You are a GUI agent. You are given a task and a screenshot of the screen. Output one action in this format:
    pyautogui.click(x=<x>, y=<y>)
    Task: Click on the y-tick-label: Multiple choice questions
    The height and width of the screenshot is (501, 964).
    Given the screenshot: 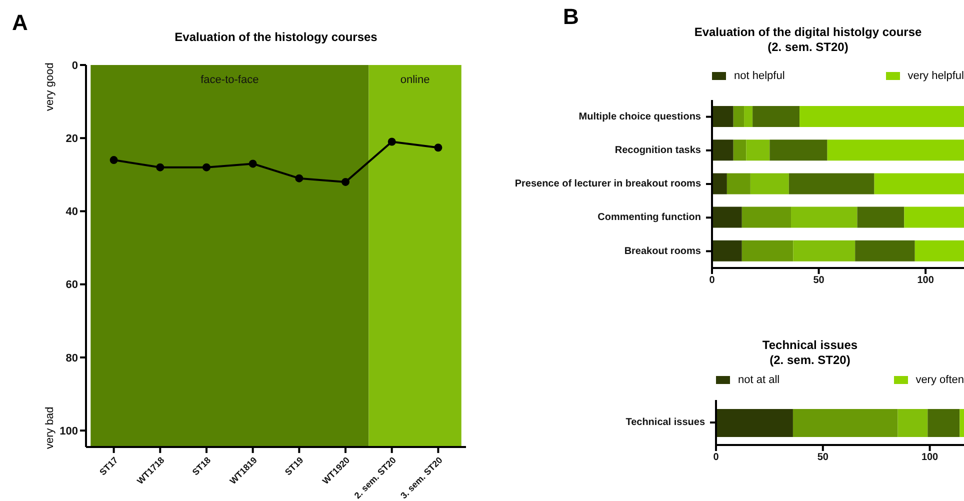 What is the action you would take?
    pyautogui.click(x=640, y=116)
    